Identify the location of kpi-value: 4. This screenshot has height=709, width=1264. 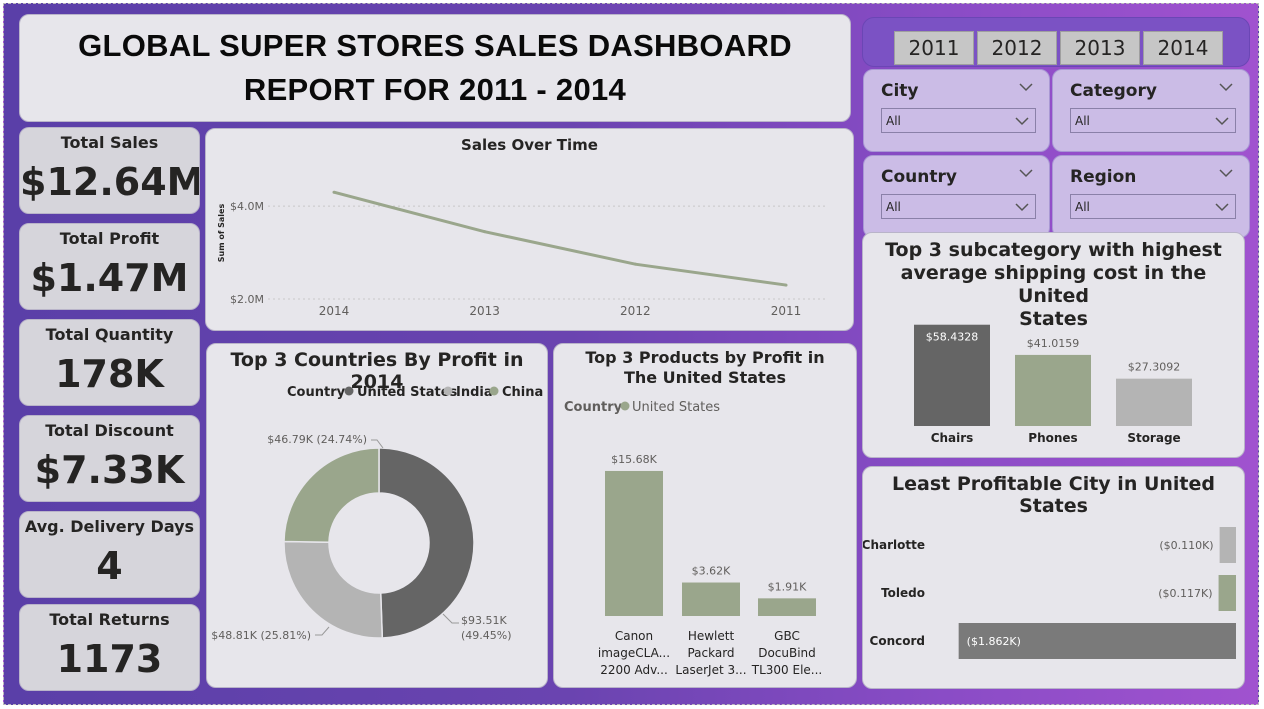
(109, 566).